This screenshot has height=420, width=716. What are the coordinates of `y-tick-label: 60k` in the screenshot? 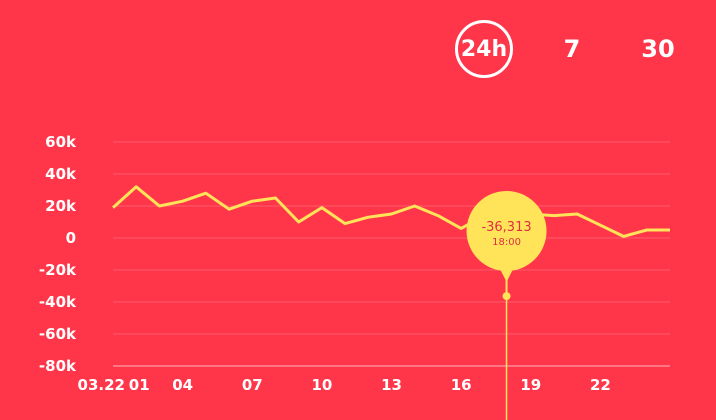 It's located at (61, 142).